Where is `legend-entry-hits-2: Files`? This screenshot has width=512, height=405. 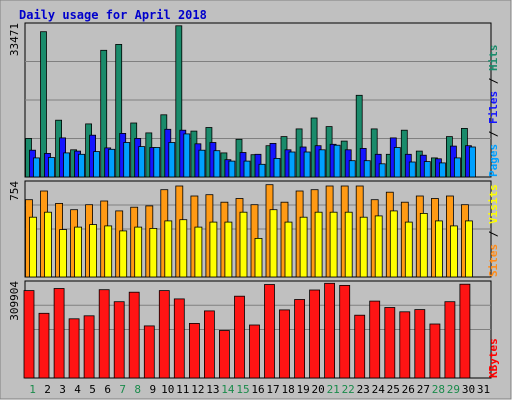
legend-entry-hits-2: Files is located at coordinates (493, 107).